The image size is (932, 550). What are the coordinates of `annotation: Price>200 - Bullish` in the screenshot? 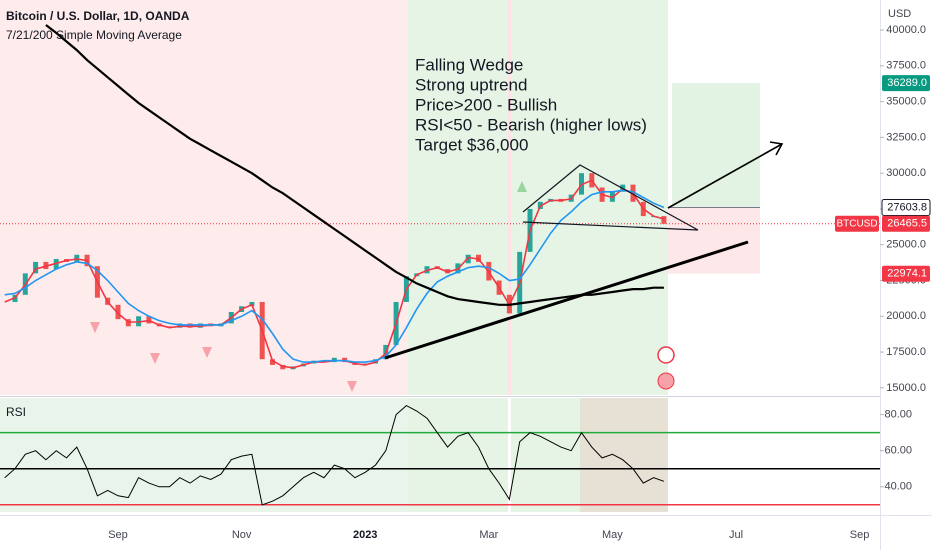 It's located at (486, 104).